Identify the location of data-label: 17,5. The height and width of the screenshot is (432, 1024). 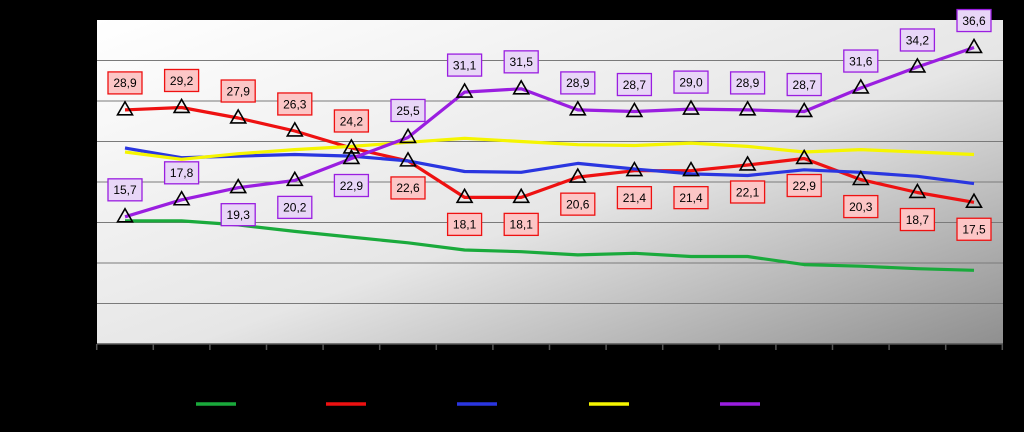
(974, 229).